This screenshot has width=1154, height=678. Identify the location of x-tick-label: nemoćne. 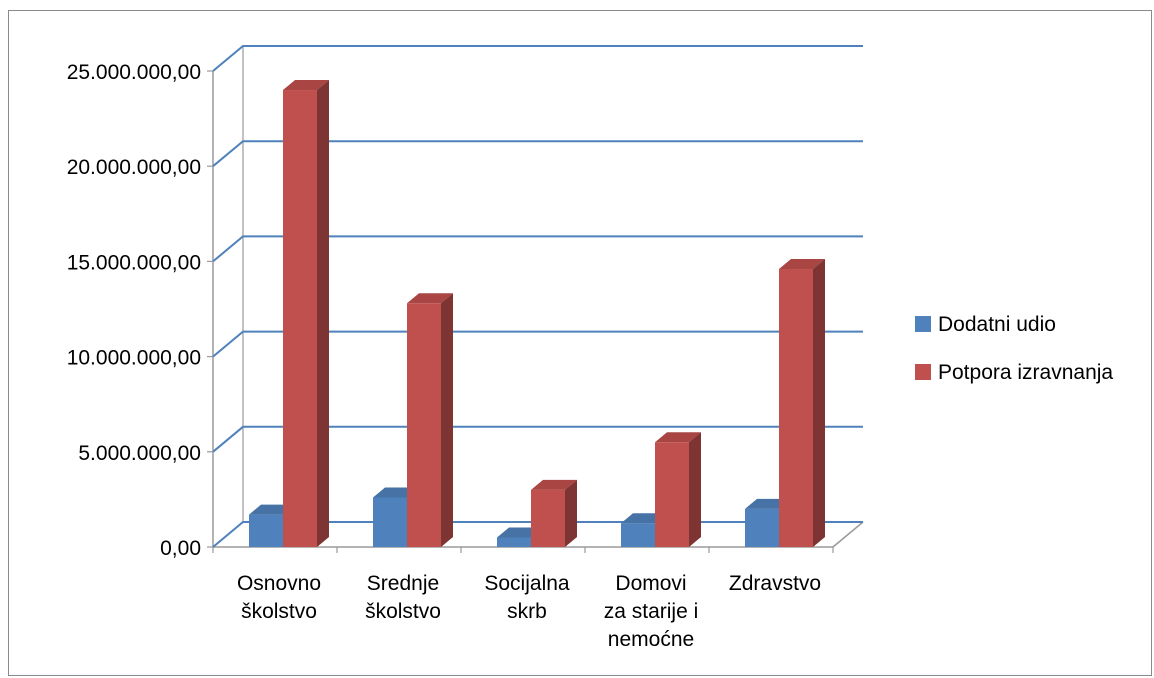
(651, 639).